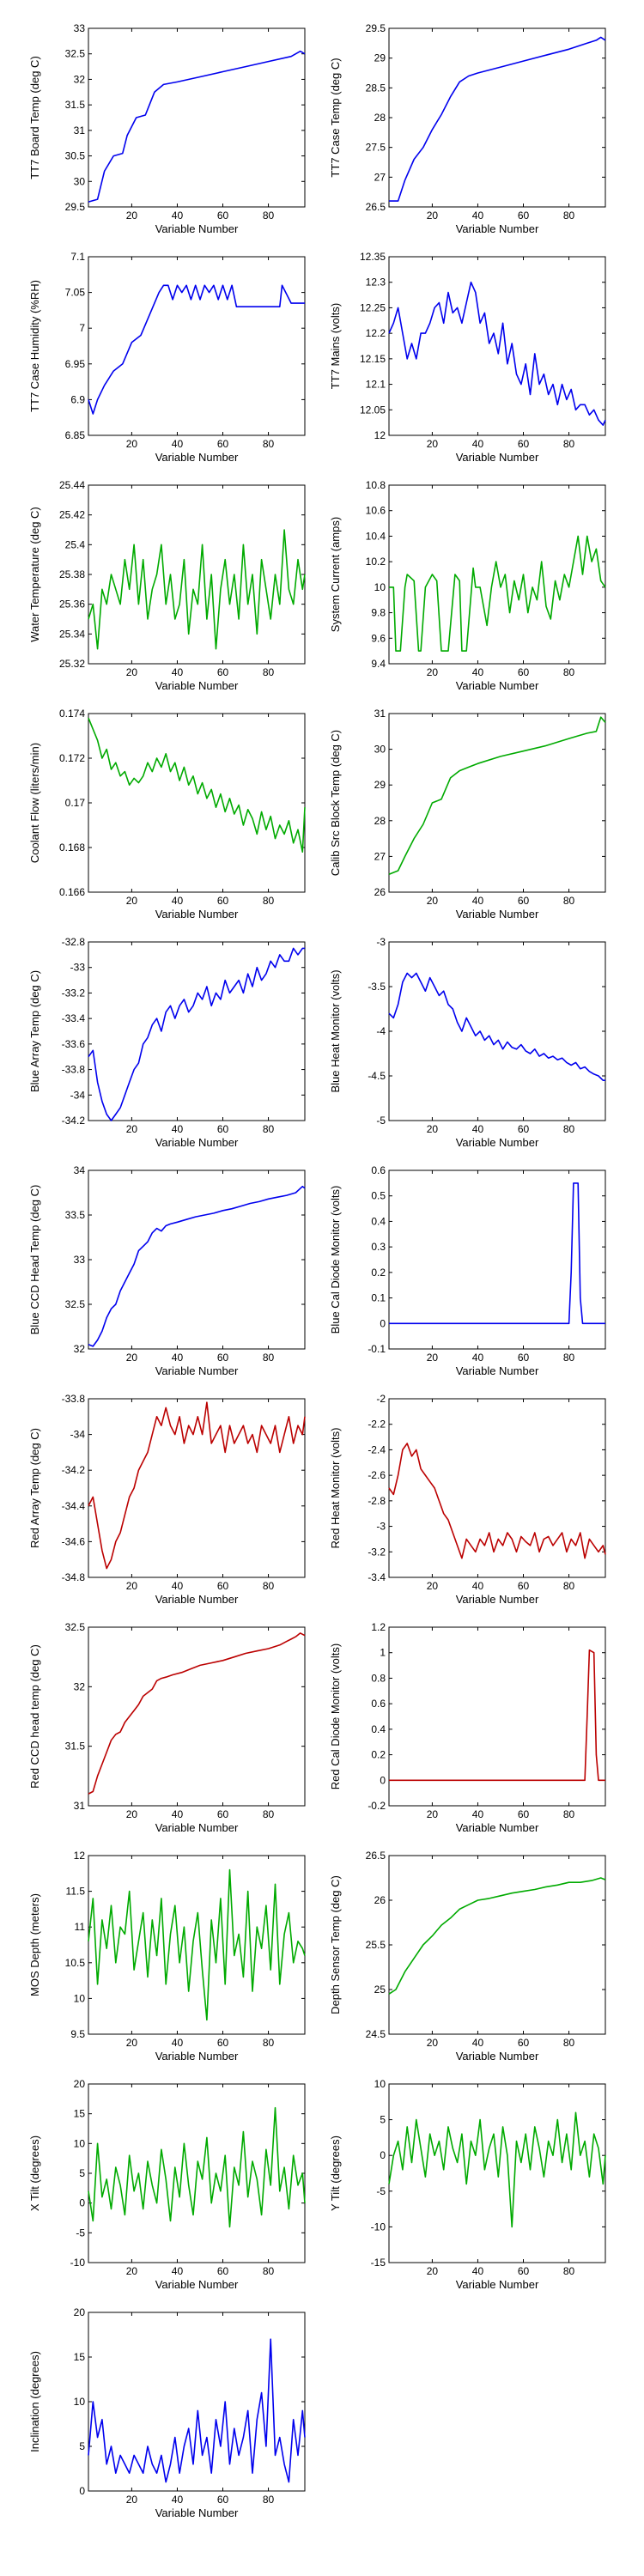 This screenshot has height=2576, width=644. What do you see at coordinates (75, 1215) in the screenshot?
I see `y-tick-label: 33.5` at bounding box center [75, 1215].